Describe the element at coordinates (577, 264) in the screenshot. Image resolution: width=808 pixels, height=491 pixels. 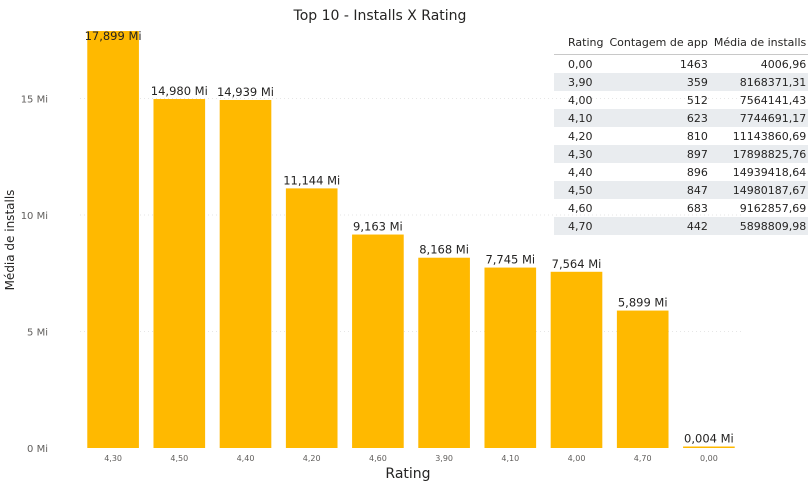
I see `bar-value-label: 7,564 Mi` at that location.